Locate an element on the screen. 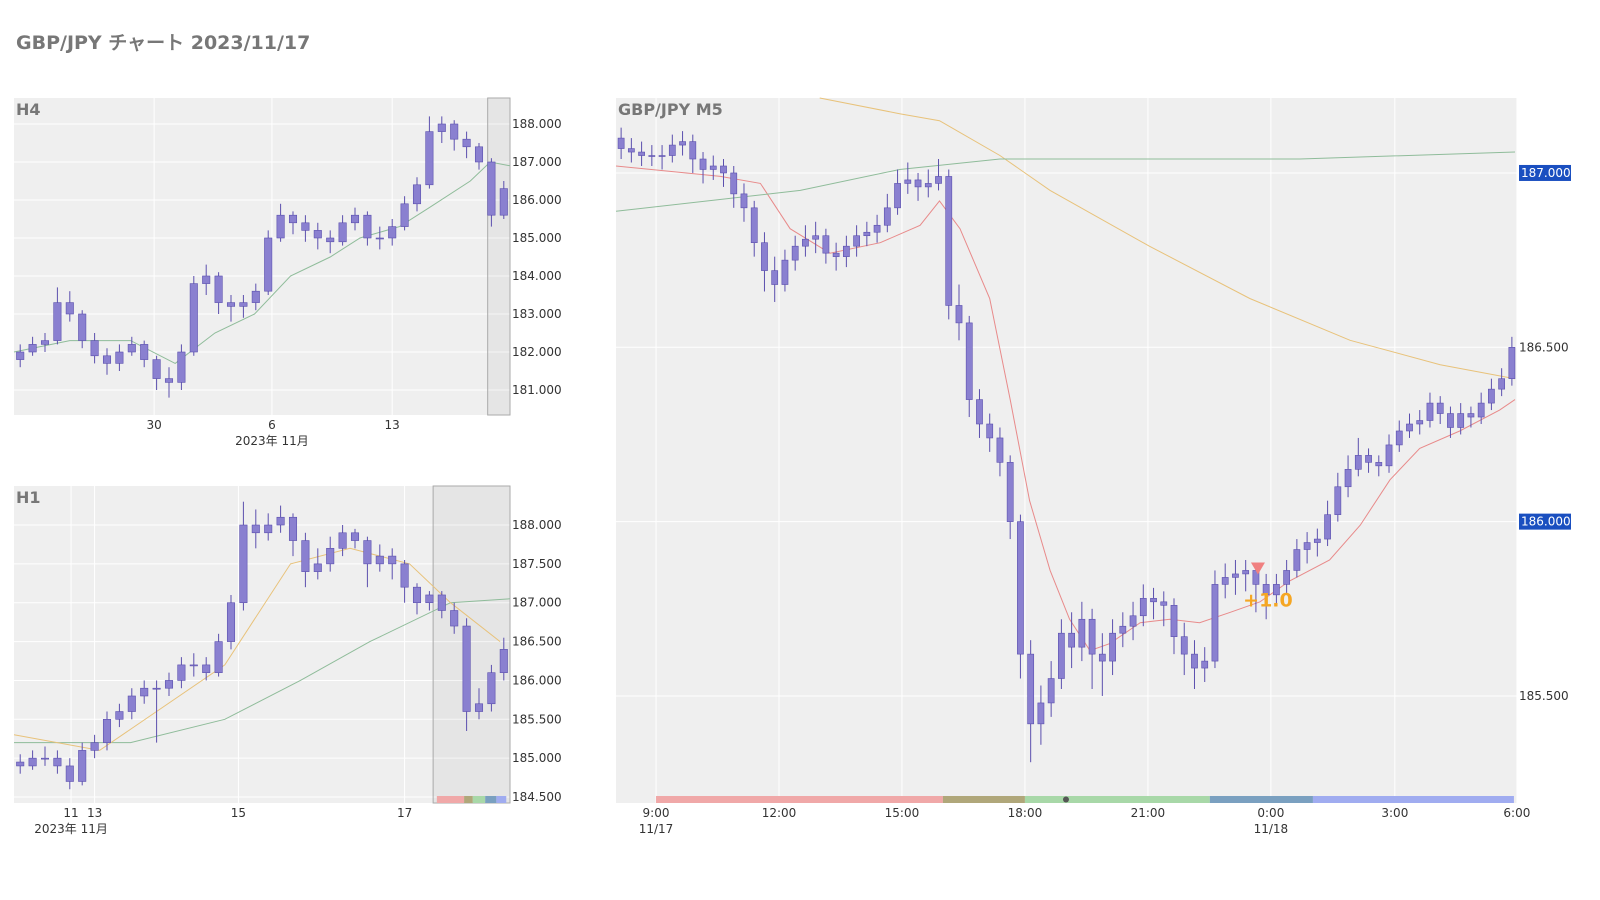 Image resolution: width=1600 pixels, height=900 pixels. y-tick-label: 185.000 is located at coordinates (537, 238).